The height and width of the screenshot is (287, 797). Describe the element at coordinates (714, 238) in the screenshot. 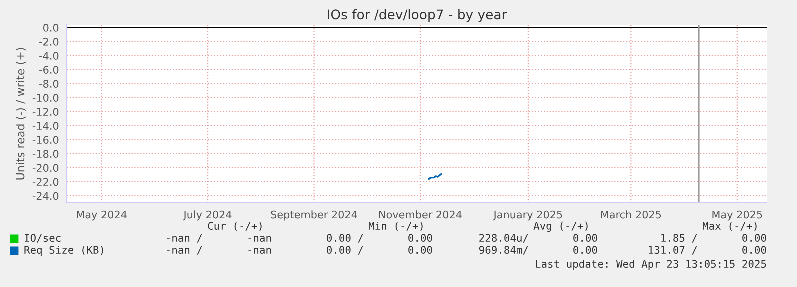

I see `text: 1.85 / 0.00` at that location.